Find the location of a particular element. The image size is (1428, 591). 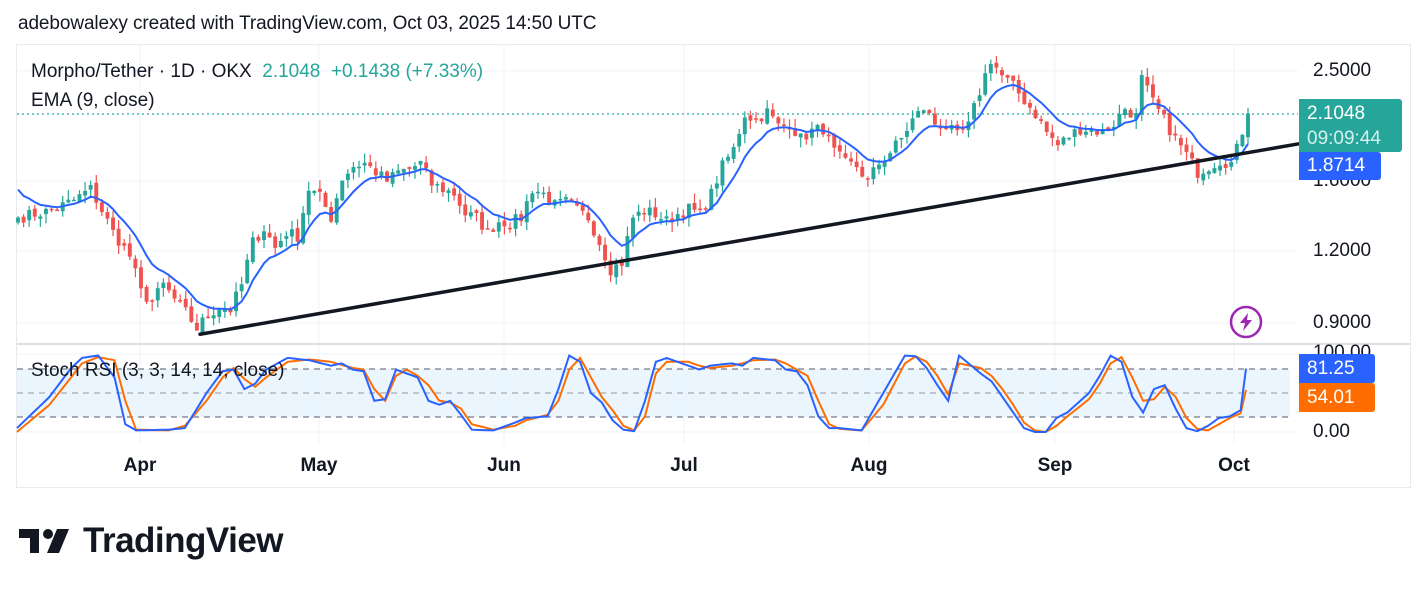

stoch-legend: Stoch RSI (3, 3, 14, 14, close) is located at coordinates (158, 370).